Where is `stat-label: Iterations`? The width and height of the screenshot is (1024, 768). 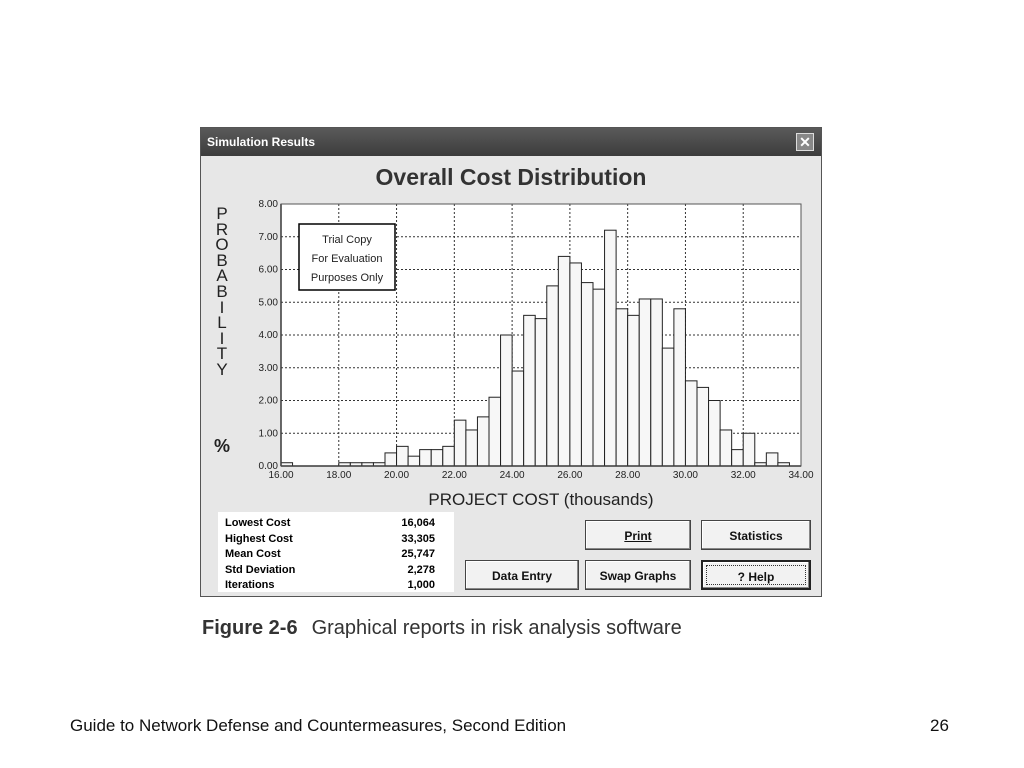
stat-label: Iterations is located at coordinates (250, 585).